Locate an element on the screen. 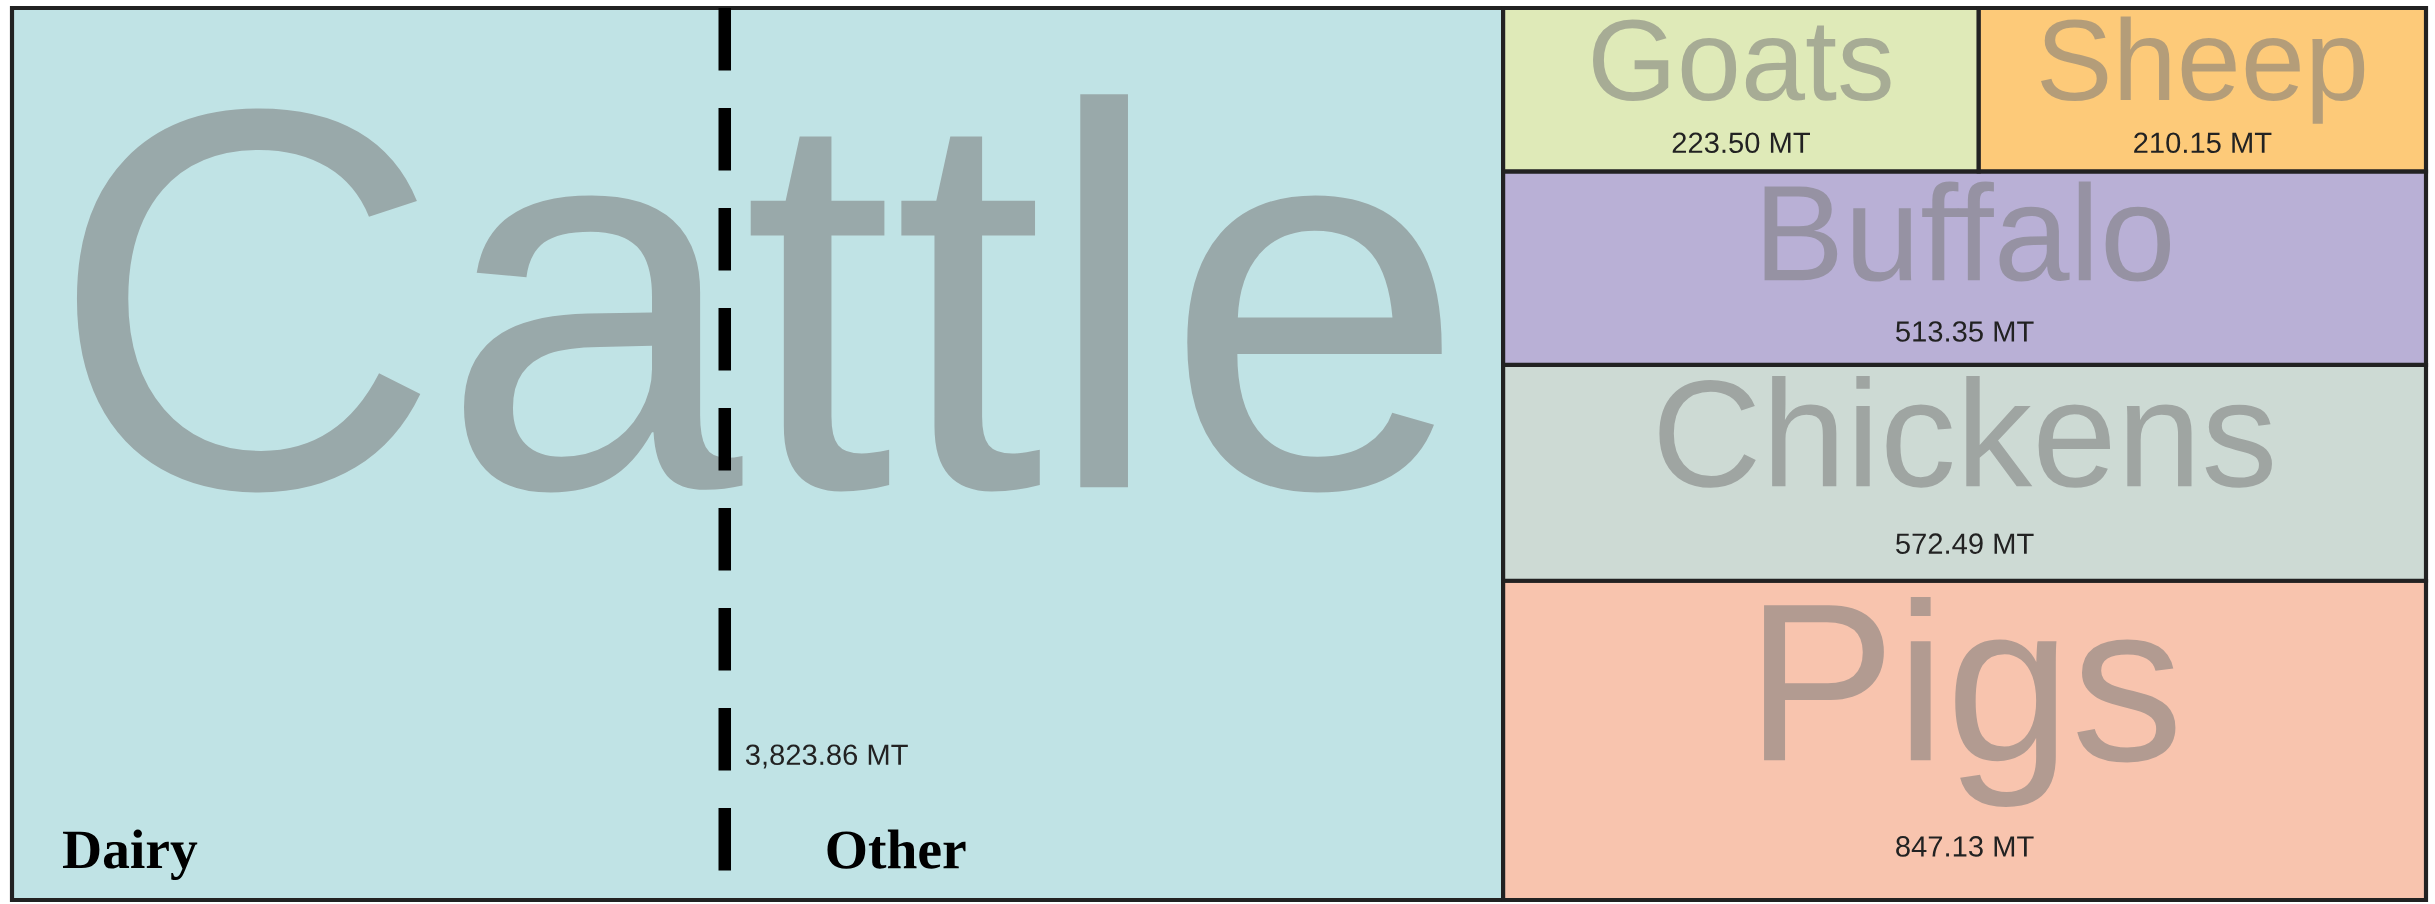 The image size is (2435, 904). text: Other is located at coordinates (896, 849).